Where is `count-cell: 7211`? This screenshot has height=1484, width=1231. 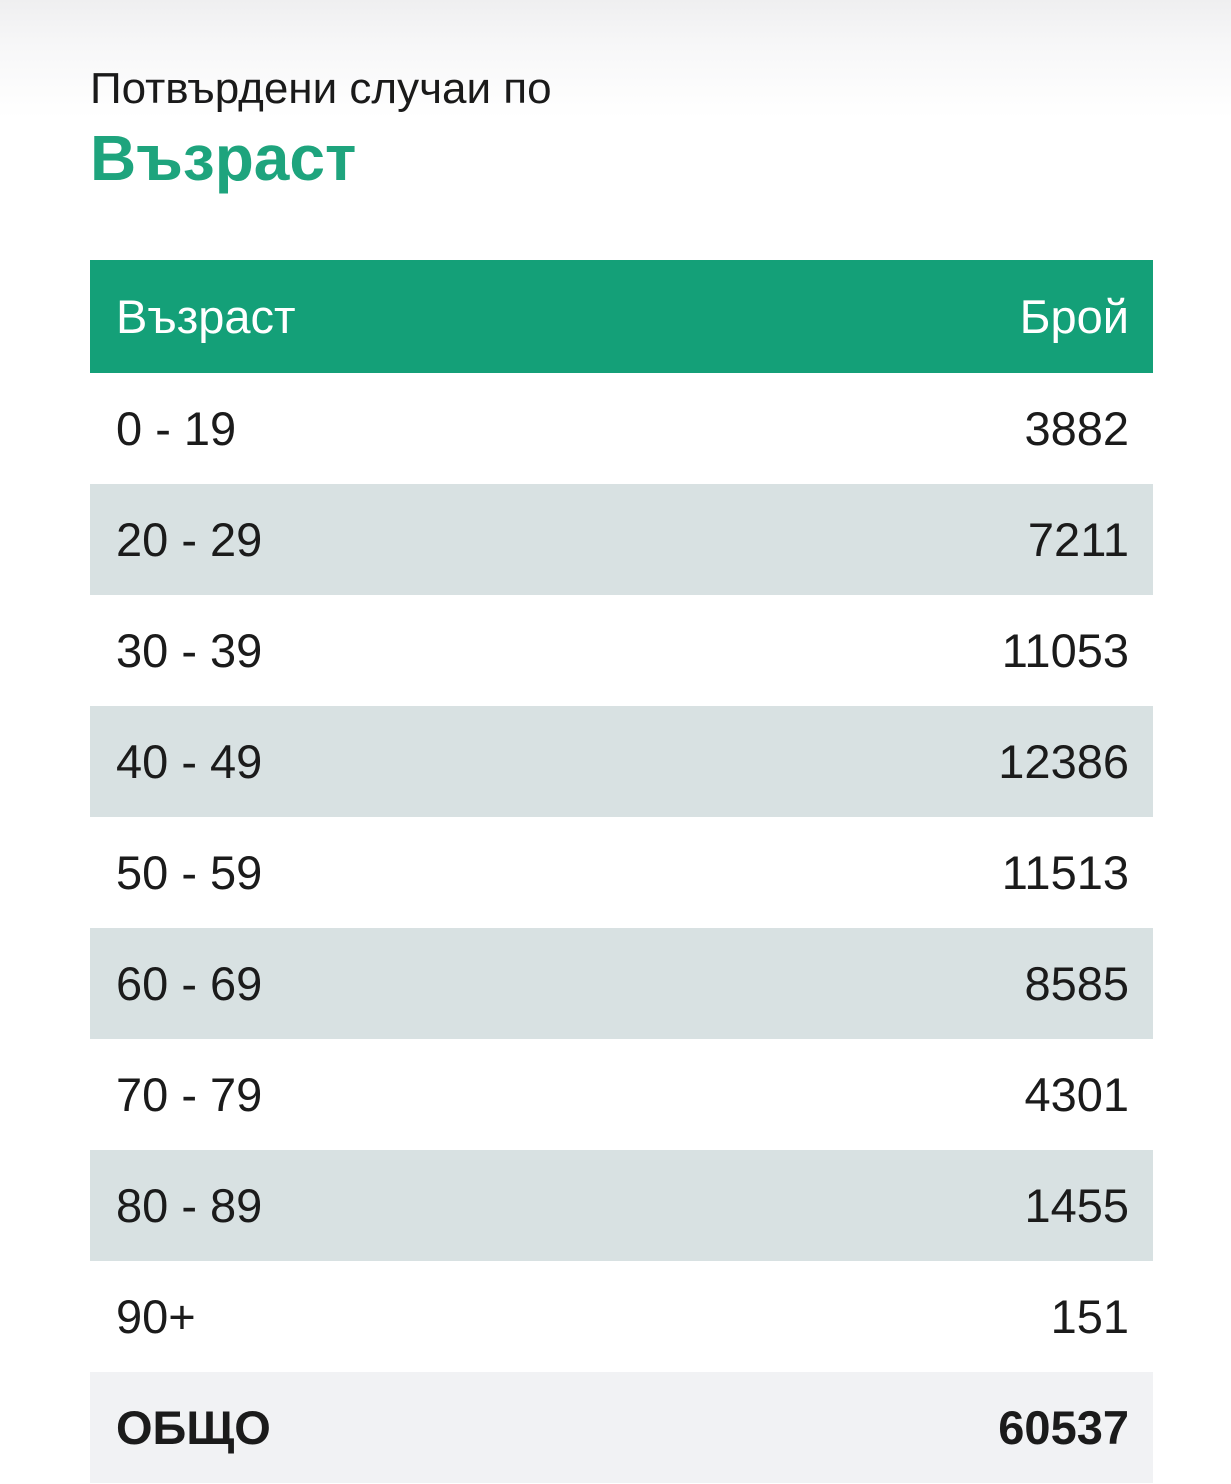 count-cell: 7211 is located at coordinates (1078, 540).